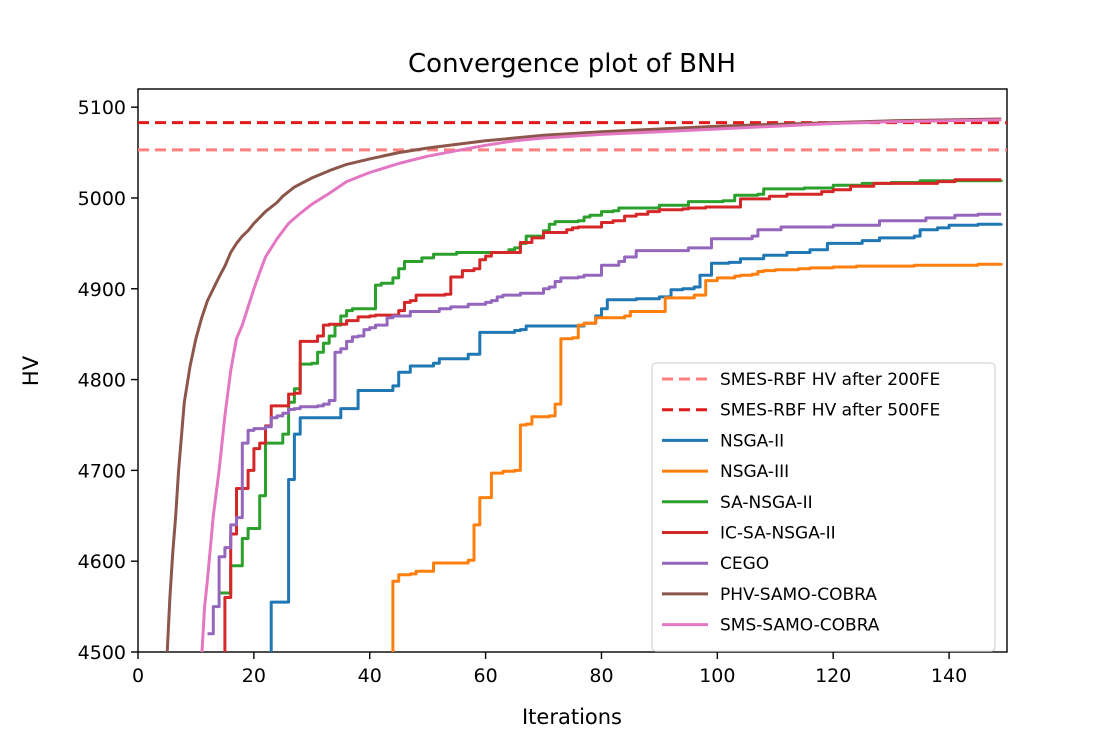 The image size is (1117, 743). I want to click on chart-title: Convergence plot of BNH, so click(572, 64).